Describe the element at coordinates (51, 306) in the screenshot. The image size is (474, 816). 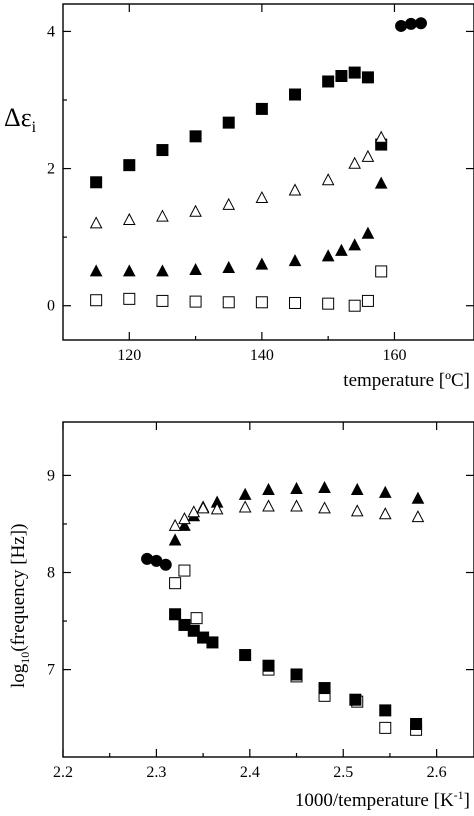
I see `y-tick-label: 0` at that location.